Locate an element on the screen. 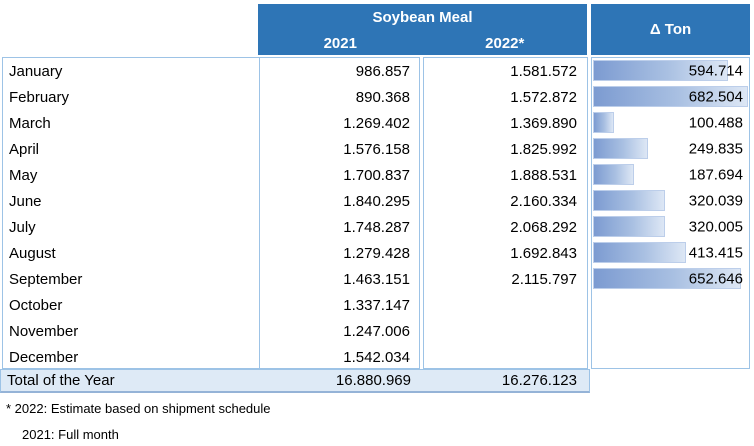  value-2021-cell: 1.279.428 is located at coordinates (339, 253).